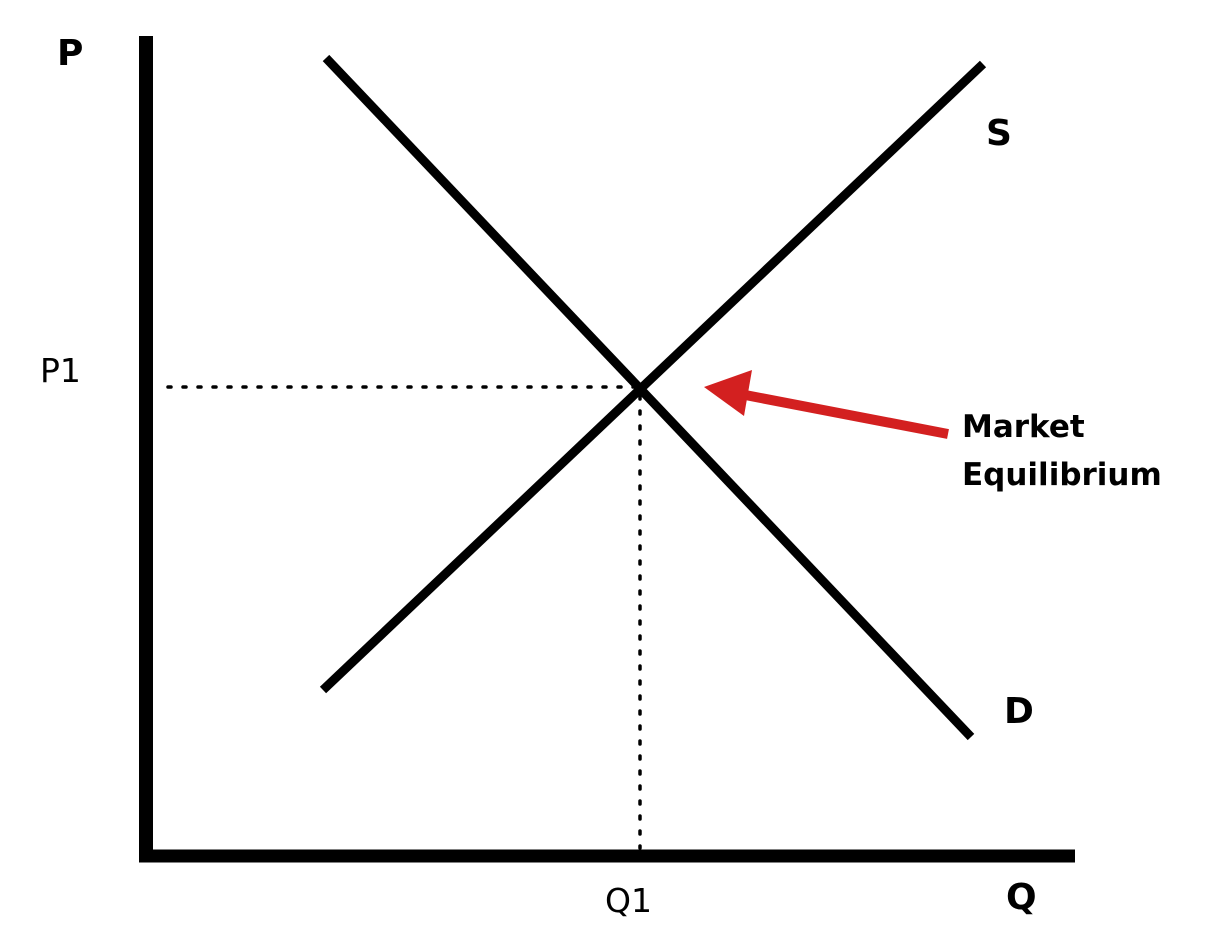 The width and height of the screenshot is (1222, 940). What do you see at coordinates (1023, 427) in the screenshot?
I see `annotation-line-1: Market` at bounding box center [1023, 427].